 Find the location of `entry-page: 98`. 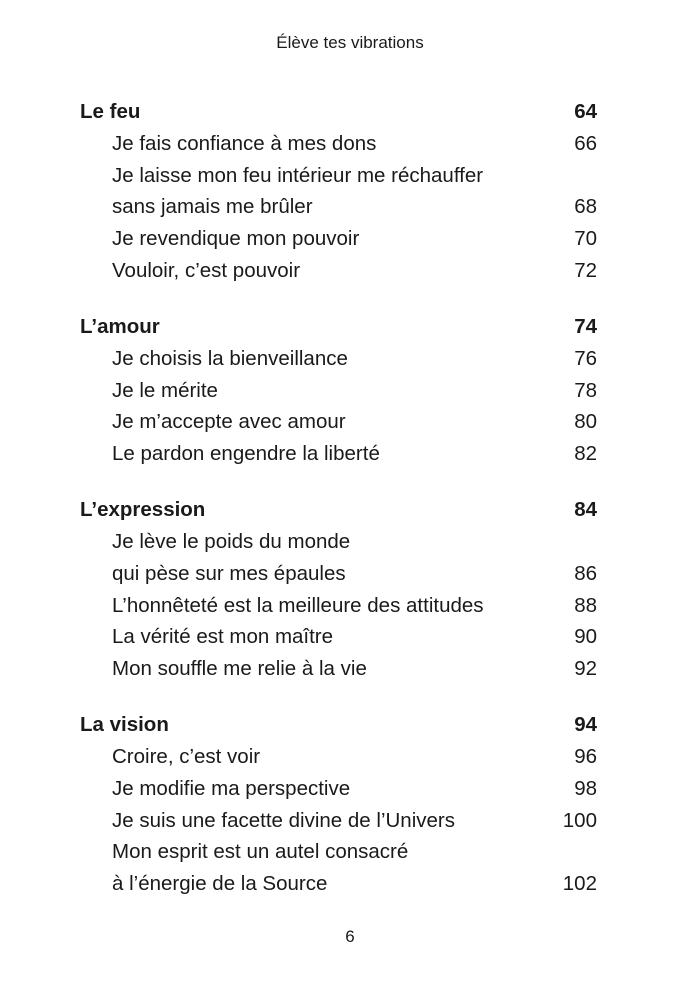

entry-page: 98 is located at coordinates (585, 788).